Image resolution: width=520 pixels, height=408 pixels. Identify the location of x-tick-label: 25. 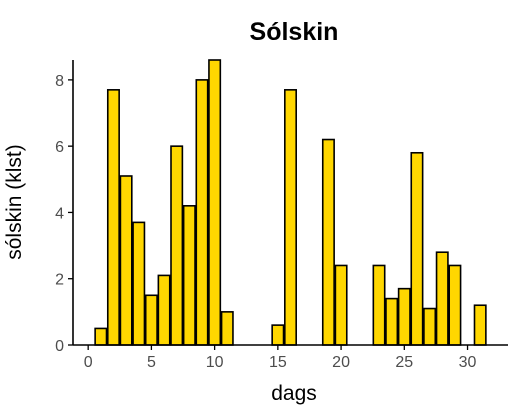
(404, 362).